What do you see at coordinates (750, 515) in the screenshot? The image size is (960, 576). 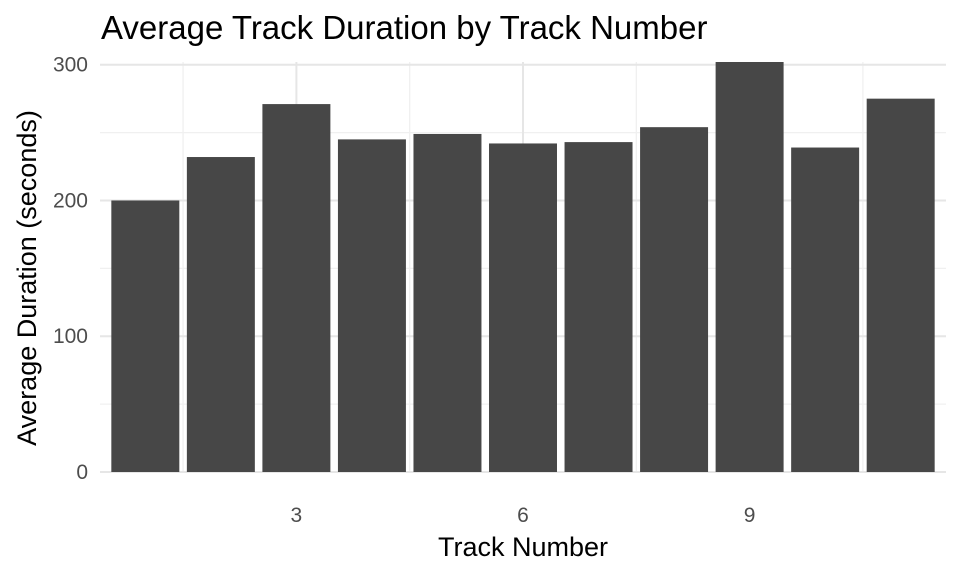 I see `x-tick-label: 9` at bounding box center [750, 515].